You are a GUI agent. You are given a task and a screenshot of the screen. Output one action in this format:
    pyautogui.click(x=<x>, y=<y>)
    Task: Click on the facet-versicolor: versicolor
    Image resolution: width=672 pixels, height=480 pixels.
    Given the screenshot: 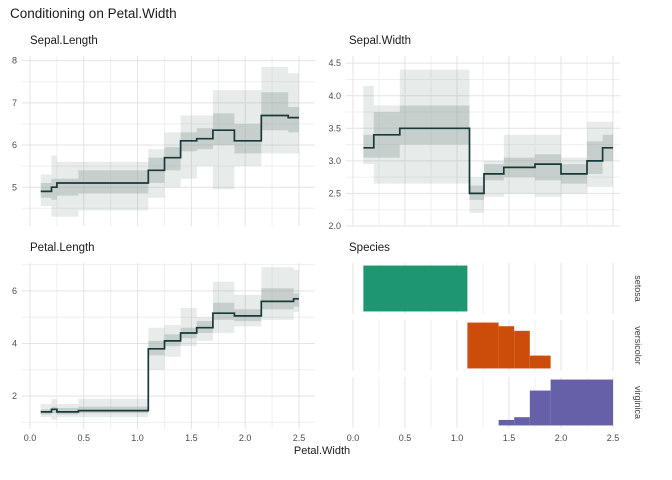 What is the action you would take?
    pyautogui.click(x=497, y=345)
    